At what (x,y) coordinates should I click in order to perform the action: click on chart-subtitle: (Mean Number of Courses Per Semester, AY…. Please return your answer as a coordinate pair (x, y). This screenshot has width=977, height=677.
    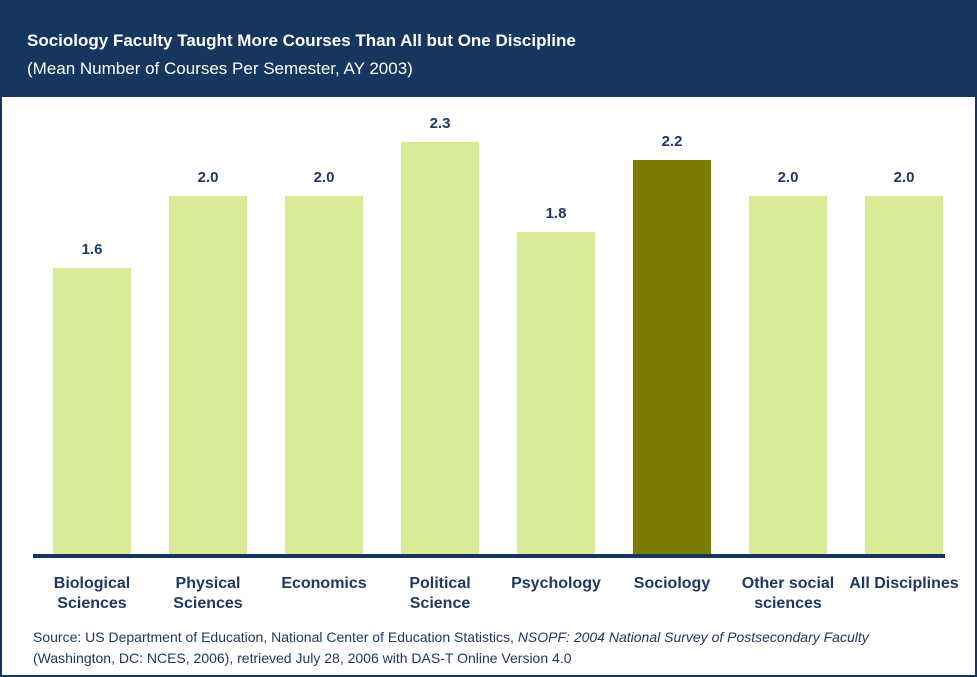
    Looking at the image, I should click on (220, 68).